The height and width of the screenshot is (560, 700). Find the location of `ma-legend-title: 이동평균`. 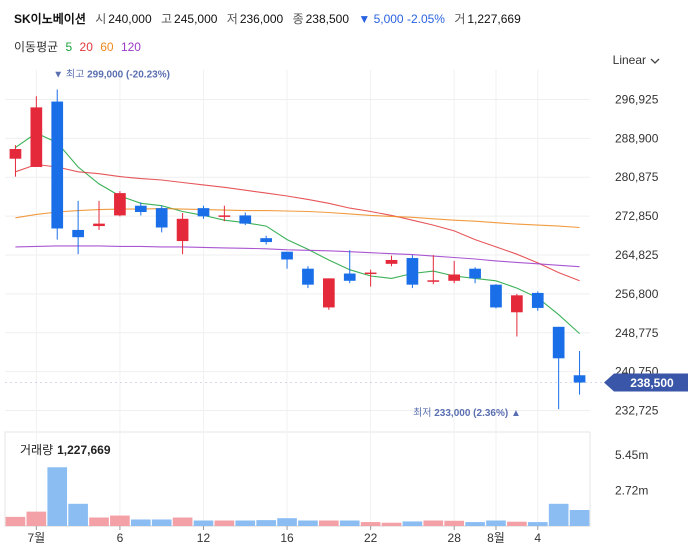

ma-legend-title: 이동평균 is located at coordinates (36, 47).